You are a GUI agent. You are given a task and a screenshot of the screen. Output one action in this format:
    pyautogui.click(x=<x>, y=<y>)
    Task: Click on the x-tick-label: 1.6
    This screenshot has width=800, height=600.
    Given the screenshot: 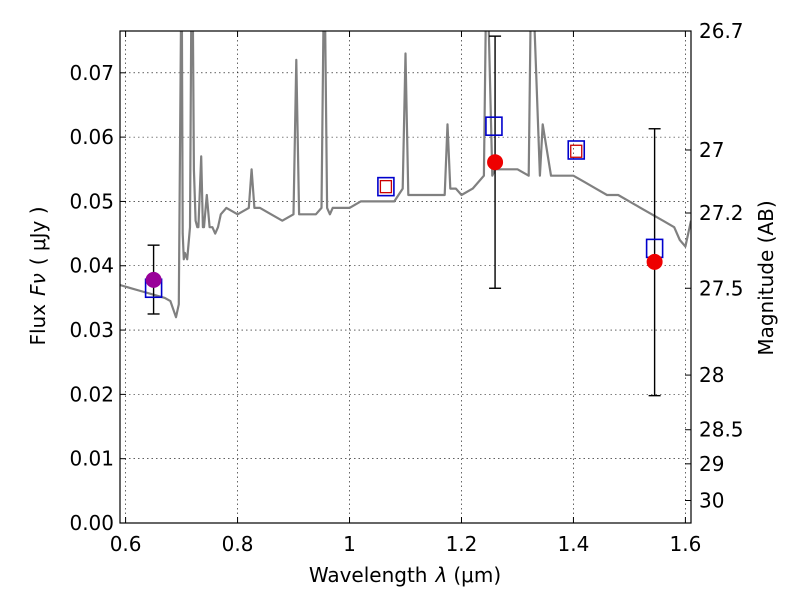 What is the action you would take?
    pyautogui.click(x=685, y=544)
    